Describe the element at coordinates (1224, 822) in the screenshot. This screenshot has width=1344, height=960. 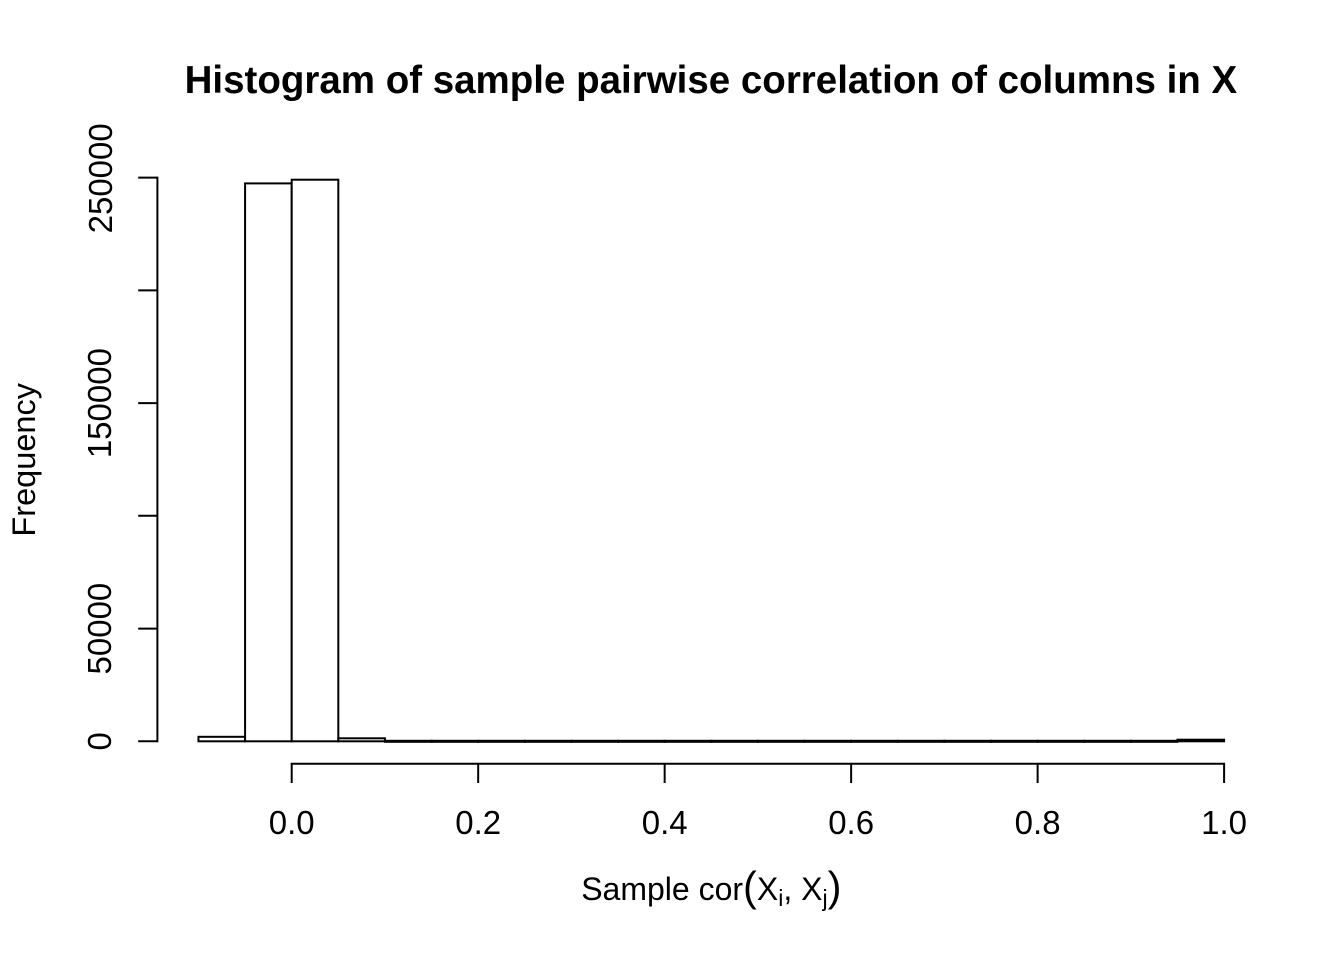
I see `svg-text: 1.0` at that location.